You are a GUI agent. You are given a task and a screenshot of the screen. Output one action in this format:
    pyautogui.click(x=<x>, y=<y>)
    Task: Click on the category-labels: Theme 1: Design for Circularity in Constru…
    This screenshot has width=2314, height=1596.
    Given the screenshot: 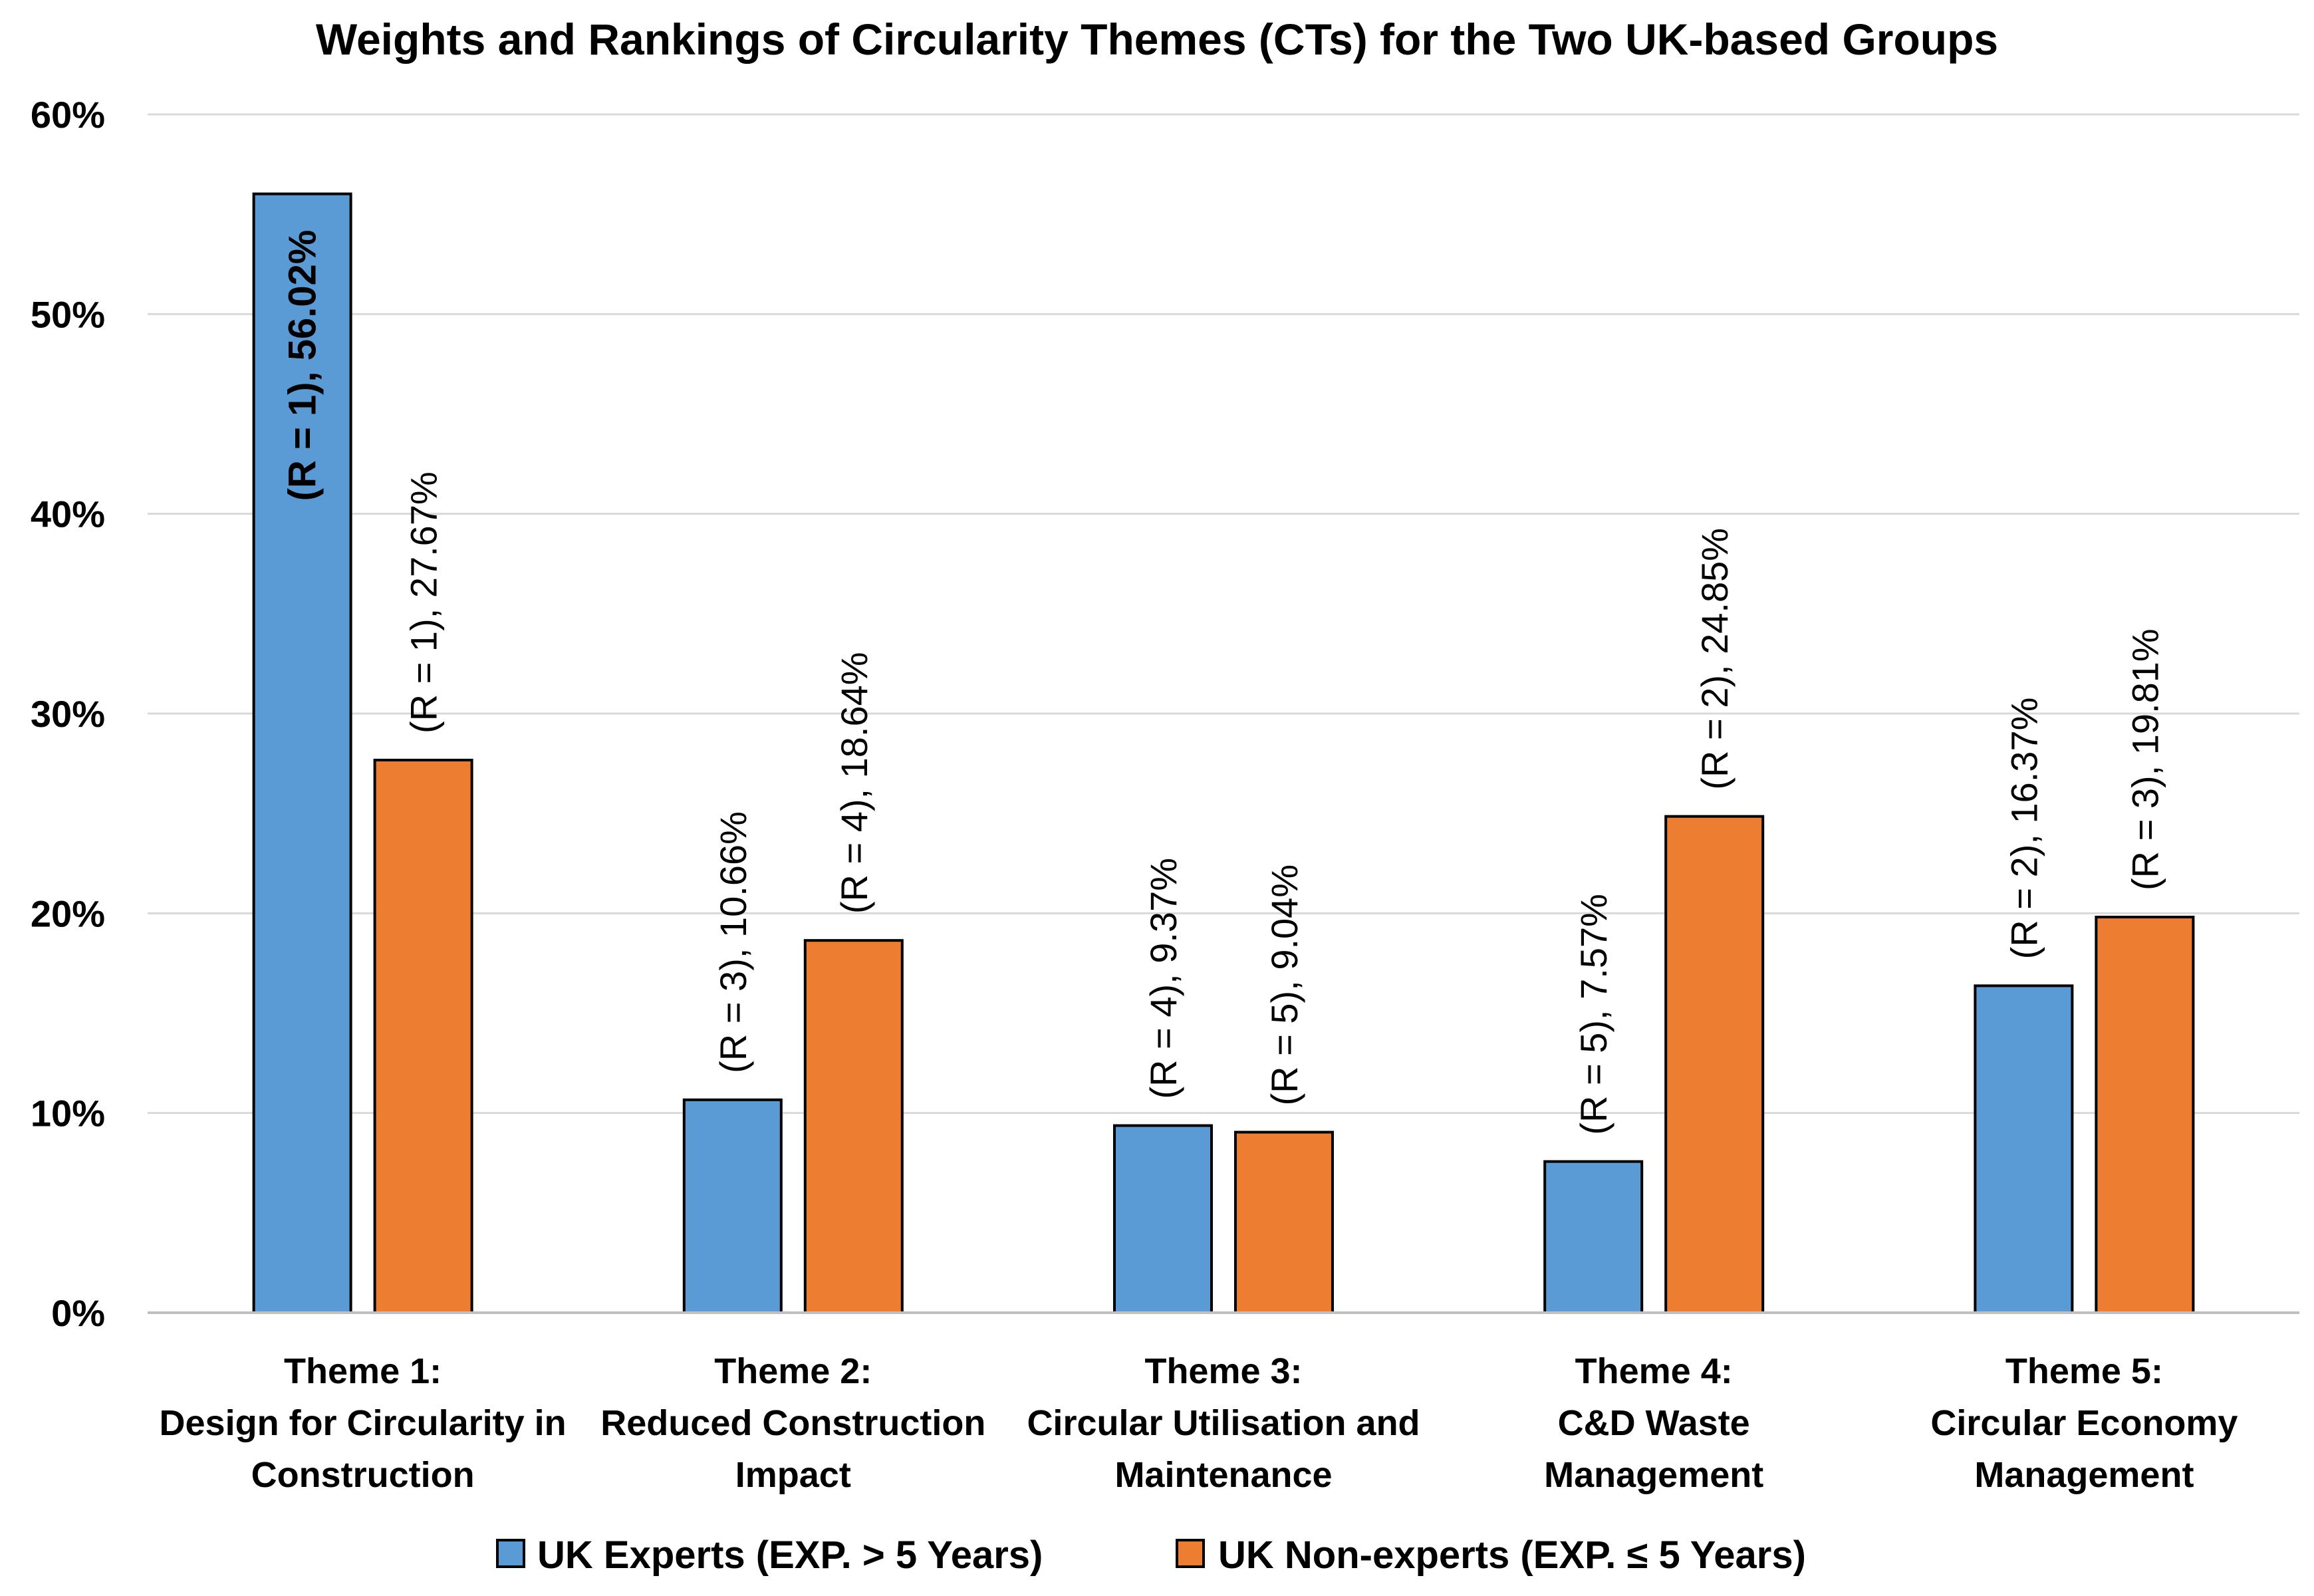 What is the action you would take?
    pyautogui.click(x=1199, y=1423)
    